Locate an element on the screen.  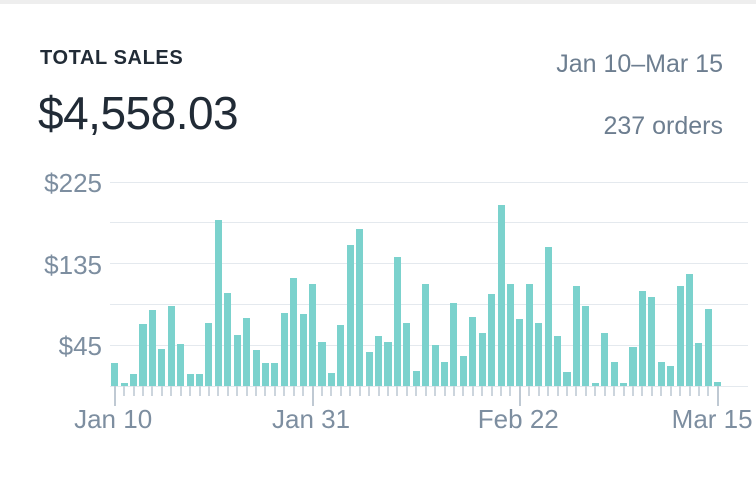
x-axis-label: Jan 10 is located at coordinates (113, 419).